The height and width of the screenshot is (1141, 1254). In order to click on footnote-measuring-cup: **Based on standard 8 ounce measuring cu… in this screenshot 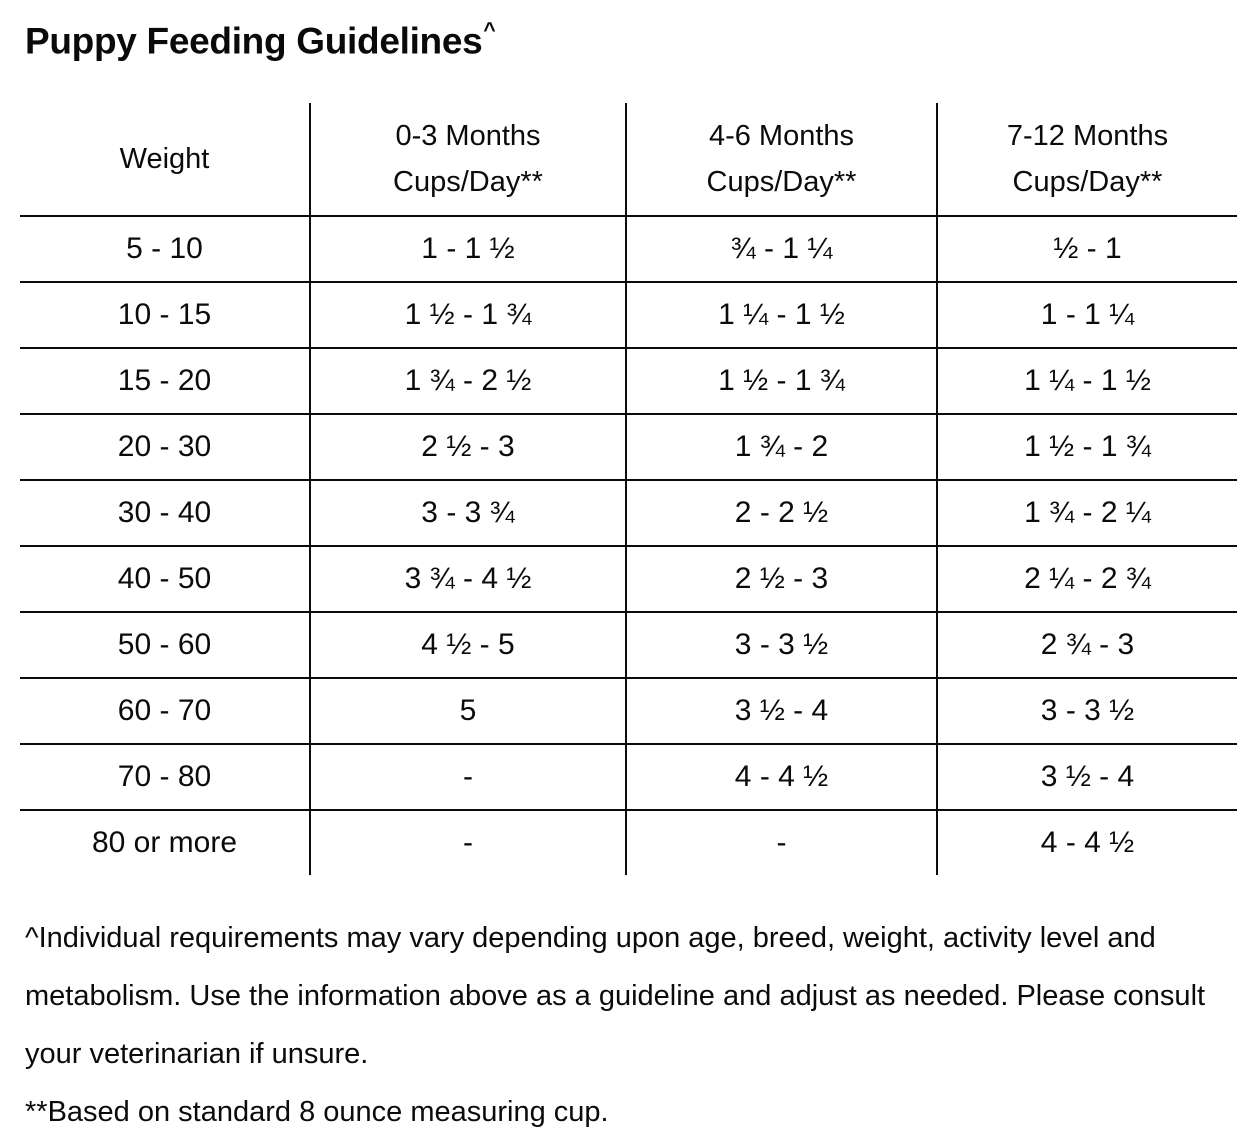, I will do `click(317, 1112)`.